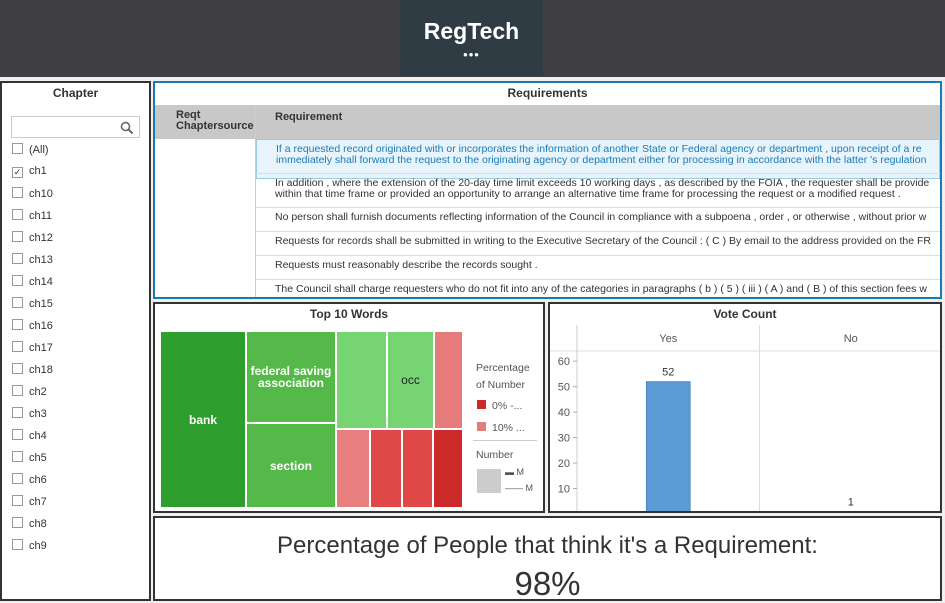  What do you see at coordinates (29, 479) in the screenshot?
I see `chapter-option: ch6` at bounding box center [29, 479].